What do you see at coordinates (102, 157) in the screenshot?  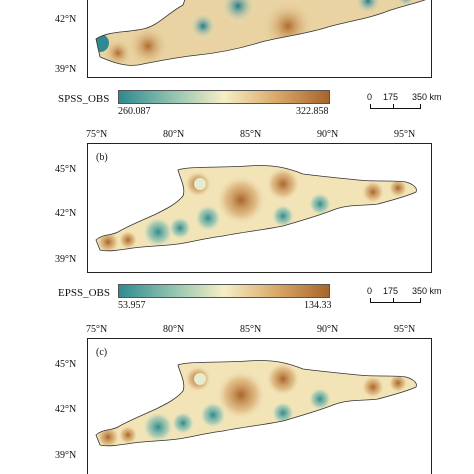 I see `panel-label: (b)` at bounding box center [102, 157].